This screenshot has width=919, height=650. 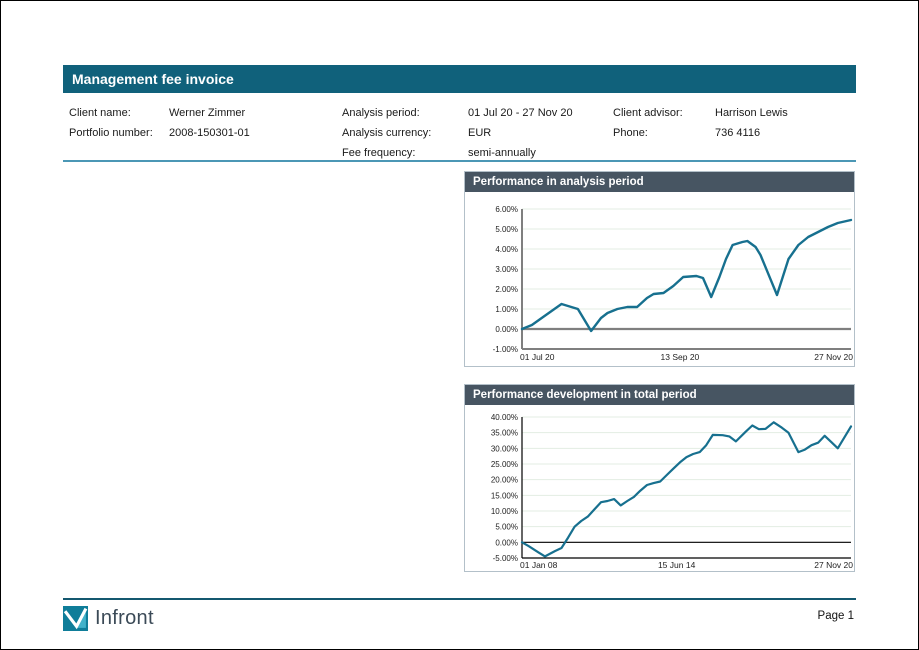 I want to click on client-name-value: Werner Zimmer, so click(x=207, y=113).